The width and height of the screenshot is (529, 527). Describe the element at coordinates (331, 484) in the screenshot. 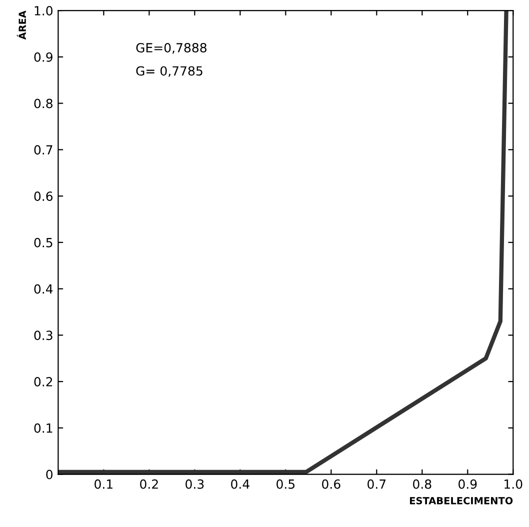

I see `x-tick-label: 0.6` at that location.